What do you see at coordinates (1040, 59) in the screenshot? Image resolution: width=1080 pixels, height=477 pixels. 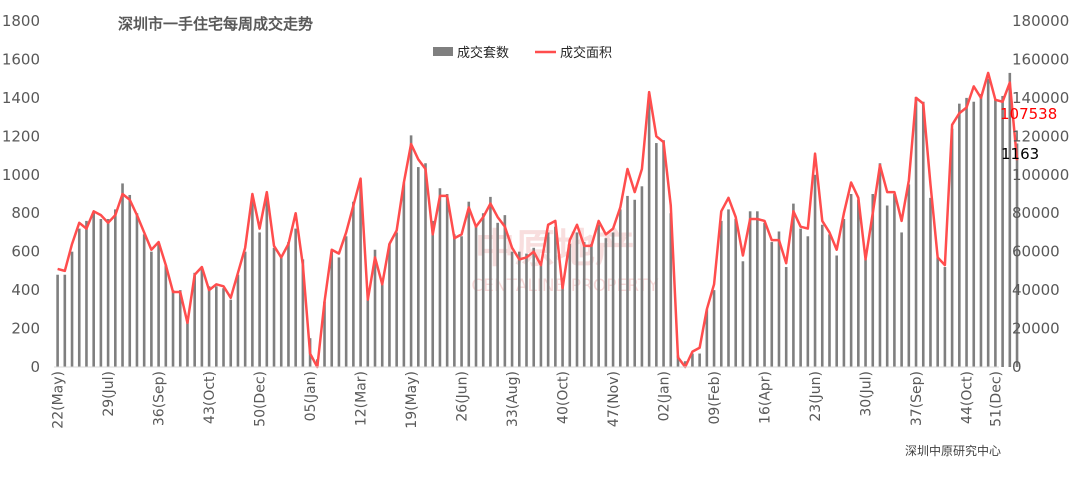 I see `y-right-tick-label: 160000` at bounding box center [1040, 59].